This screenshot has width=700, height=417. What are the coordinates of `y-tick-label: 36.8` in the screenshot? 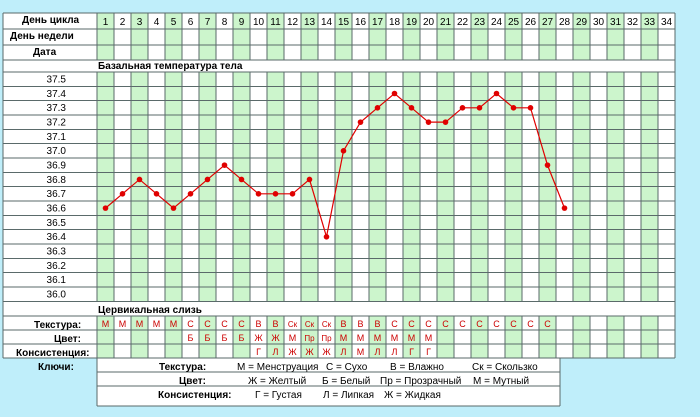 It's located at (57, 180).